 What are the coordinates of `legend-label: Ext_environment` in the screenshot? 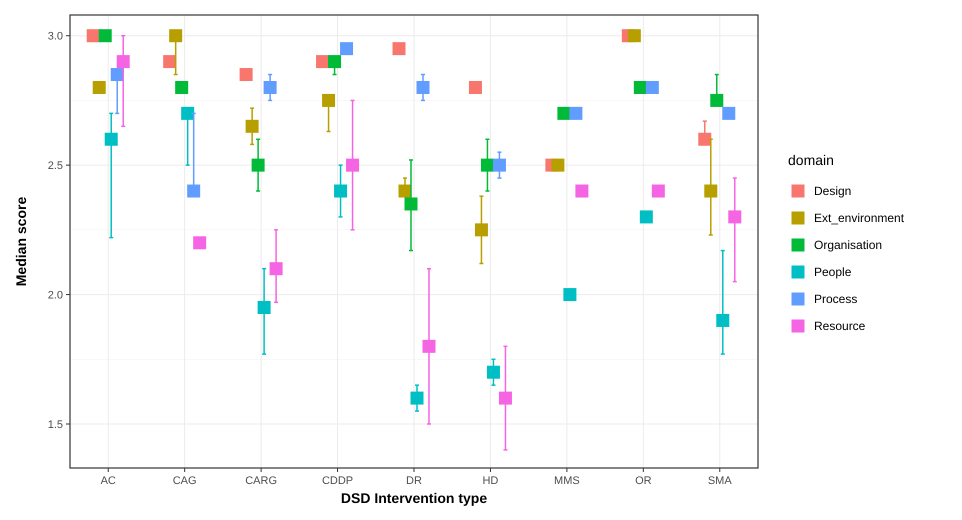 It's located at (859, 218).